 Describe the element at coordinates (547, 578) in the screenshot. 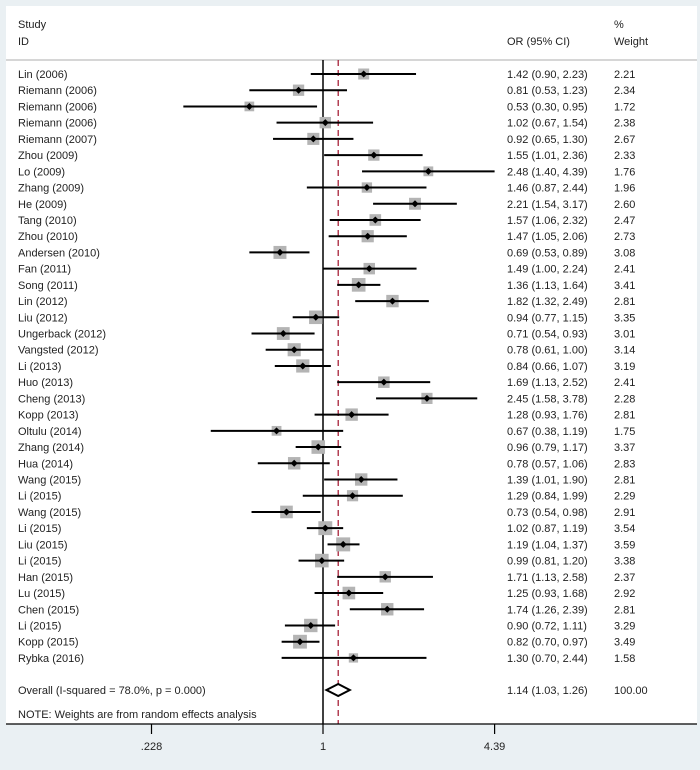

I see `study-or-ci: 1.71 (1.13, 2.58)` at that location.